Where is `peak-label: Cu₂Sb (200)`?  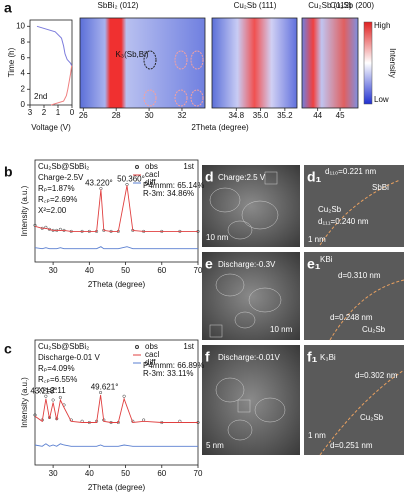
peak-label: Cu₂Sb (200) is located at coordinates (352, 5).